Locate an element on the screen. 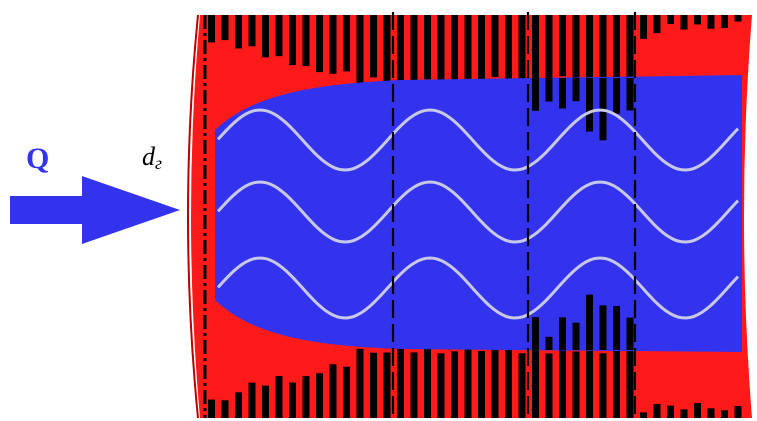  bottom-bars is located at coordinates (475, 378).